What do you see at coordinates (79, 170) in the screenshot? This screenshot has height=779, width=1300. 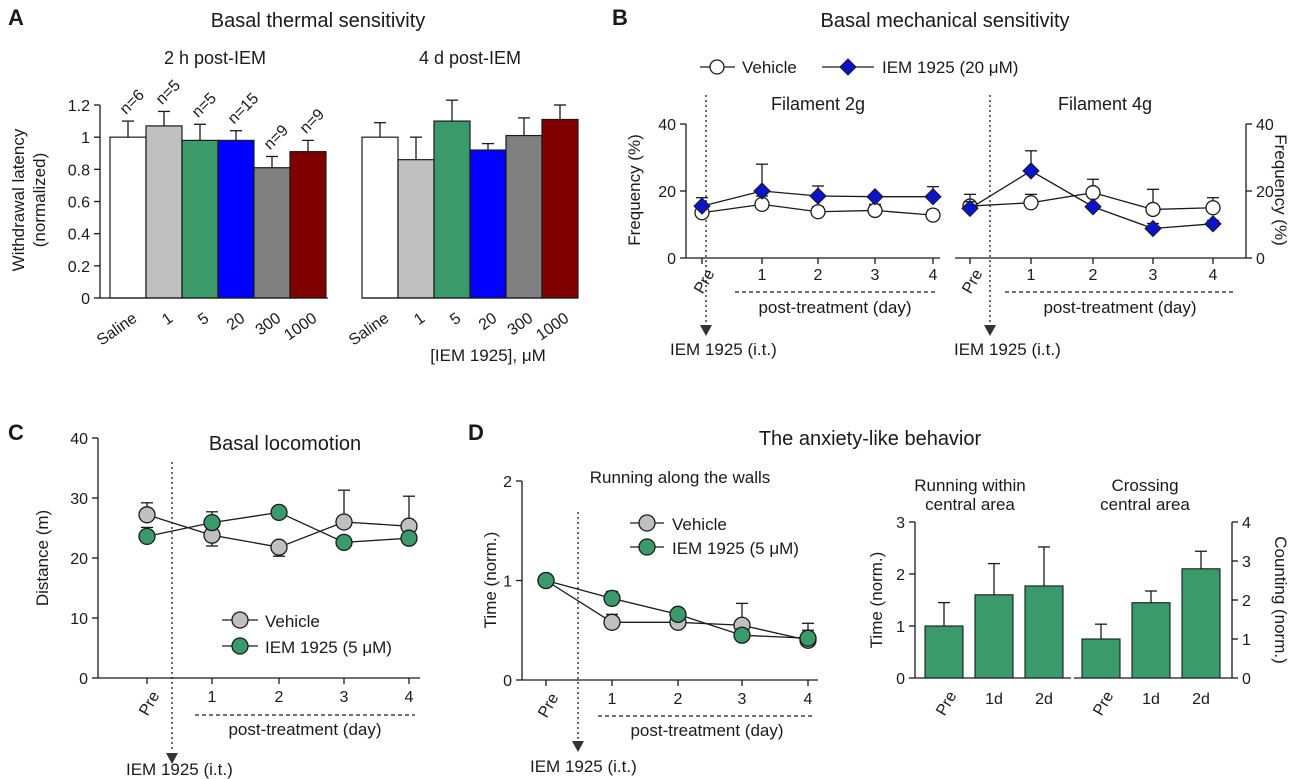 I see `chart-a-y-tick-label: 0.8` at bounding box center [79, 170].